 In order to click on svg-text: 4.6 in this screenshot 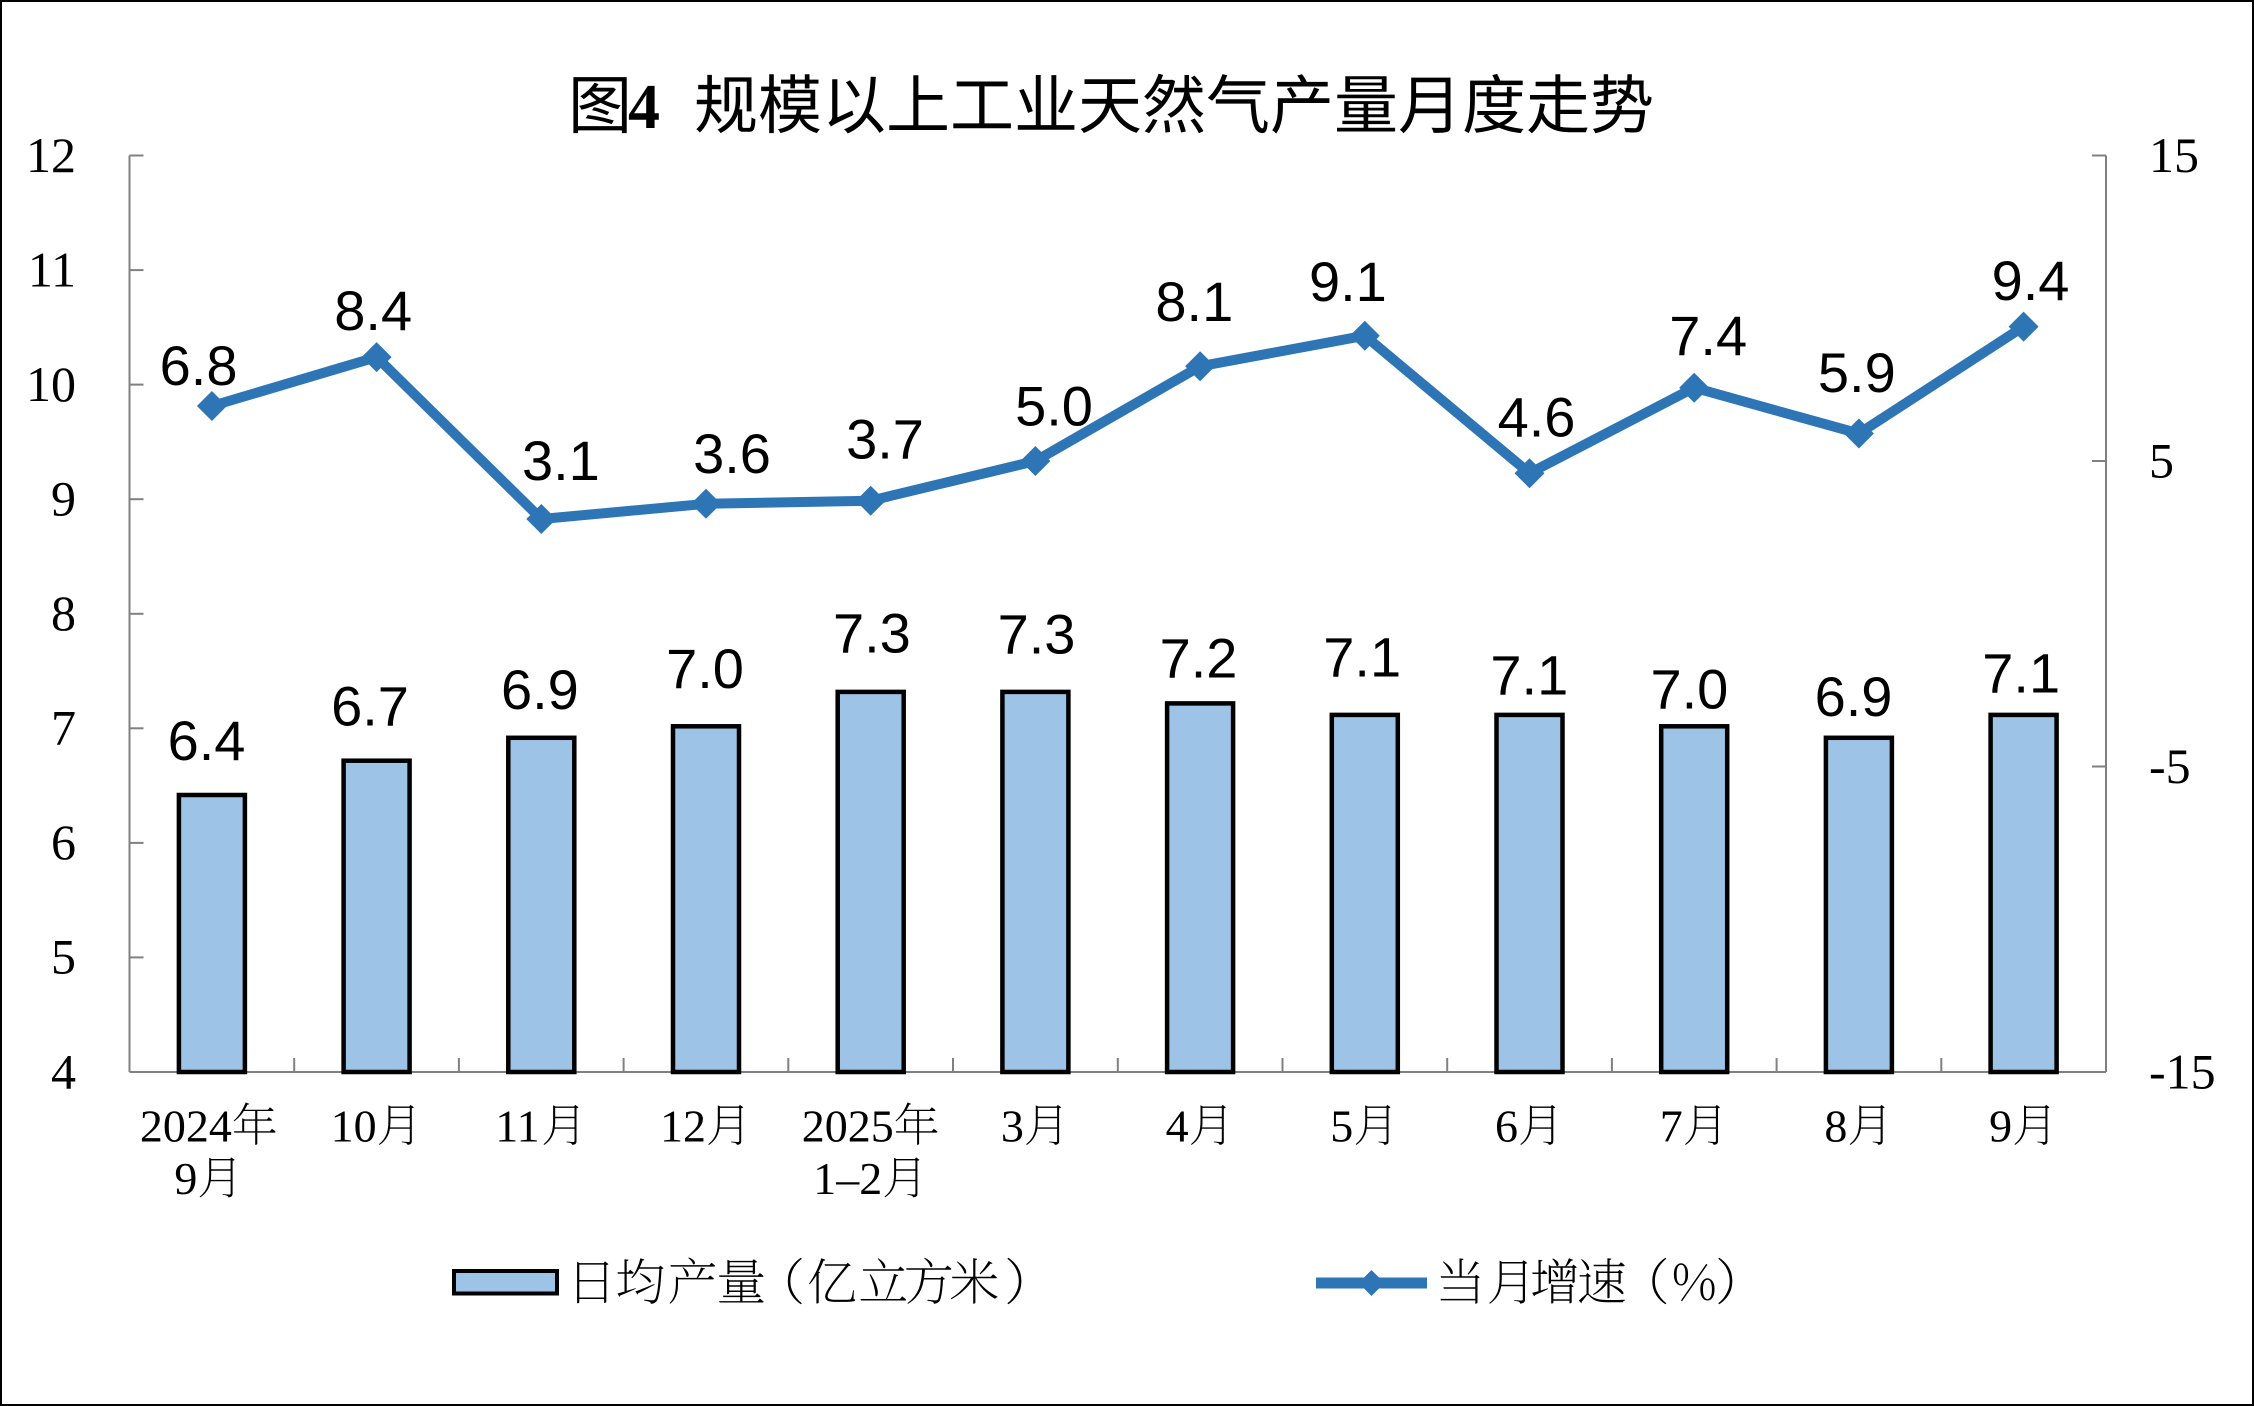, I will do `click(1537, 416)`.